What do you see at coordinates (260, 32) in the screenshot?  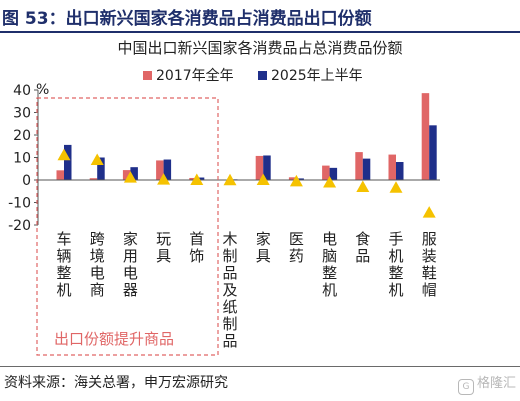 I see `header-rule` at bounding box center [260, 32].